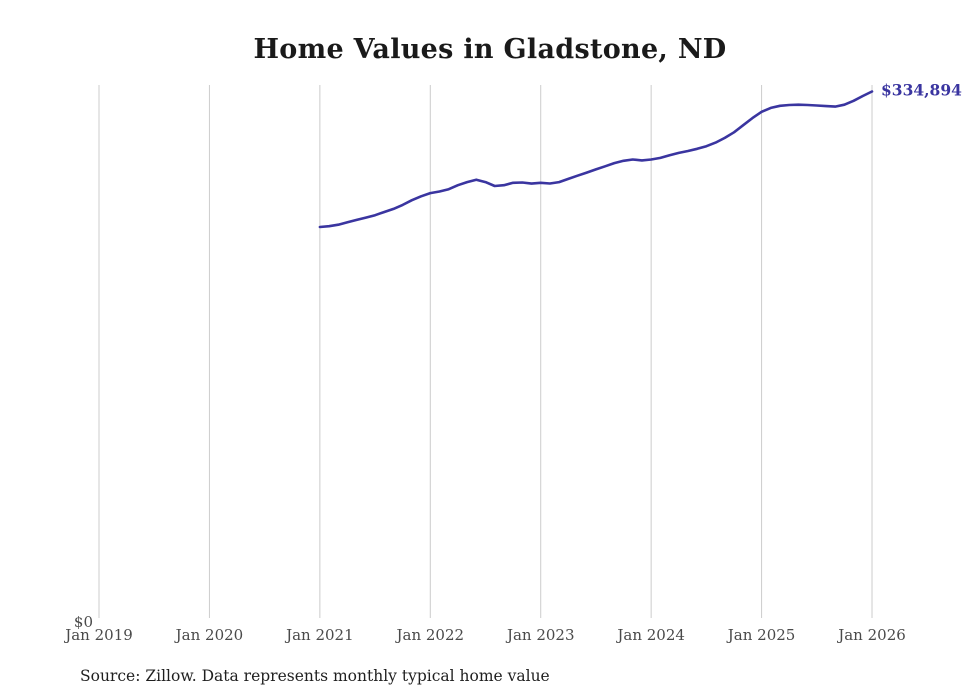 Image resolution: width=980 pixels, height=699 pixels. Describe the element at coordinates (209, 635) in the screenshot. I see `x-tick-label: Jan 2020` at that location.